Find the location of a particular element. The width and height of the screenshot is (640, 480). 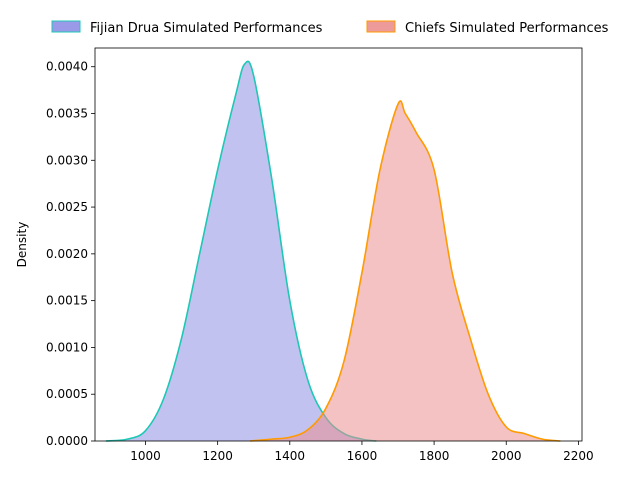

chiefs-simulated-performances-legend-label: Chiefs Simulated Performances is located at coordinates (507, 28).